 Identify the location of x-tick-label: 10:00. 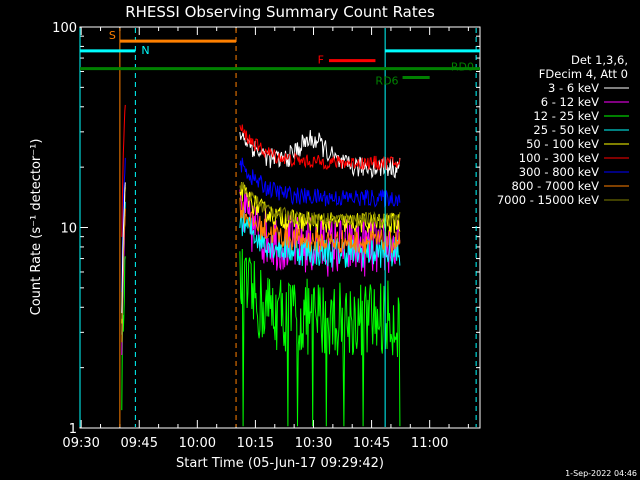
(197, 443).